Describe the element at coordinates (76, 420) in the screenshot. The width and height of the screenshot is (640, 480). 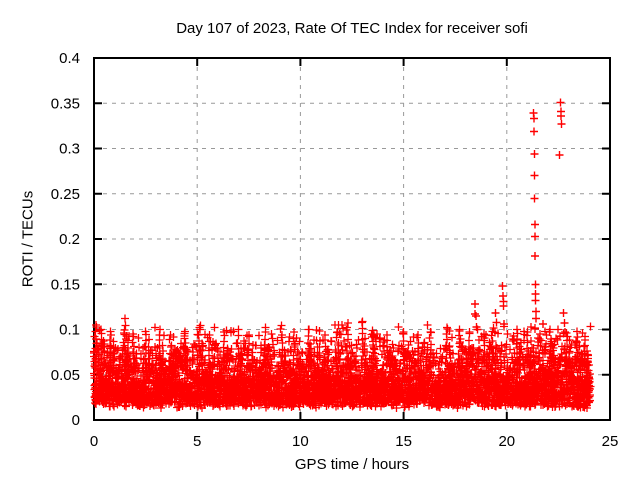
I see `y-tick-label: 0` at that location.